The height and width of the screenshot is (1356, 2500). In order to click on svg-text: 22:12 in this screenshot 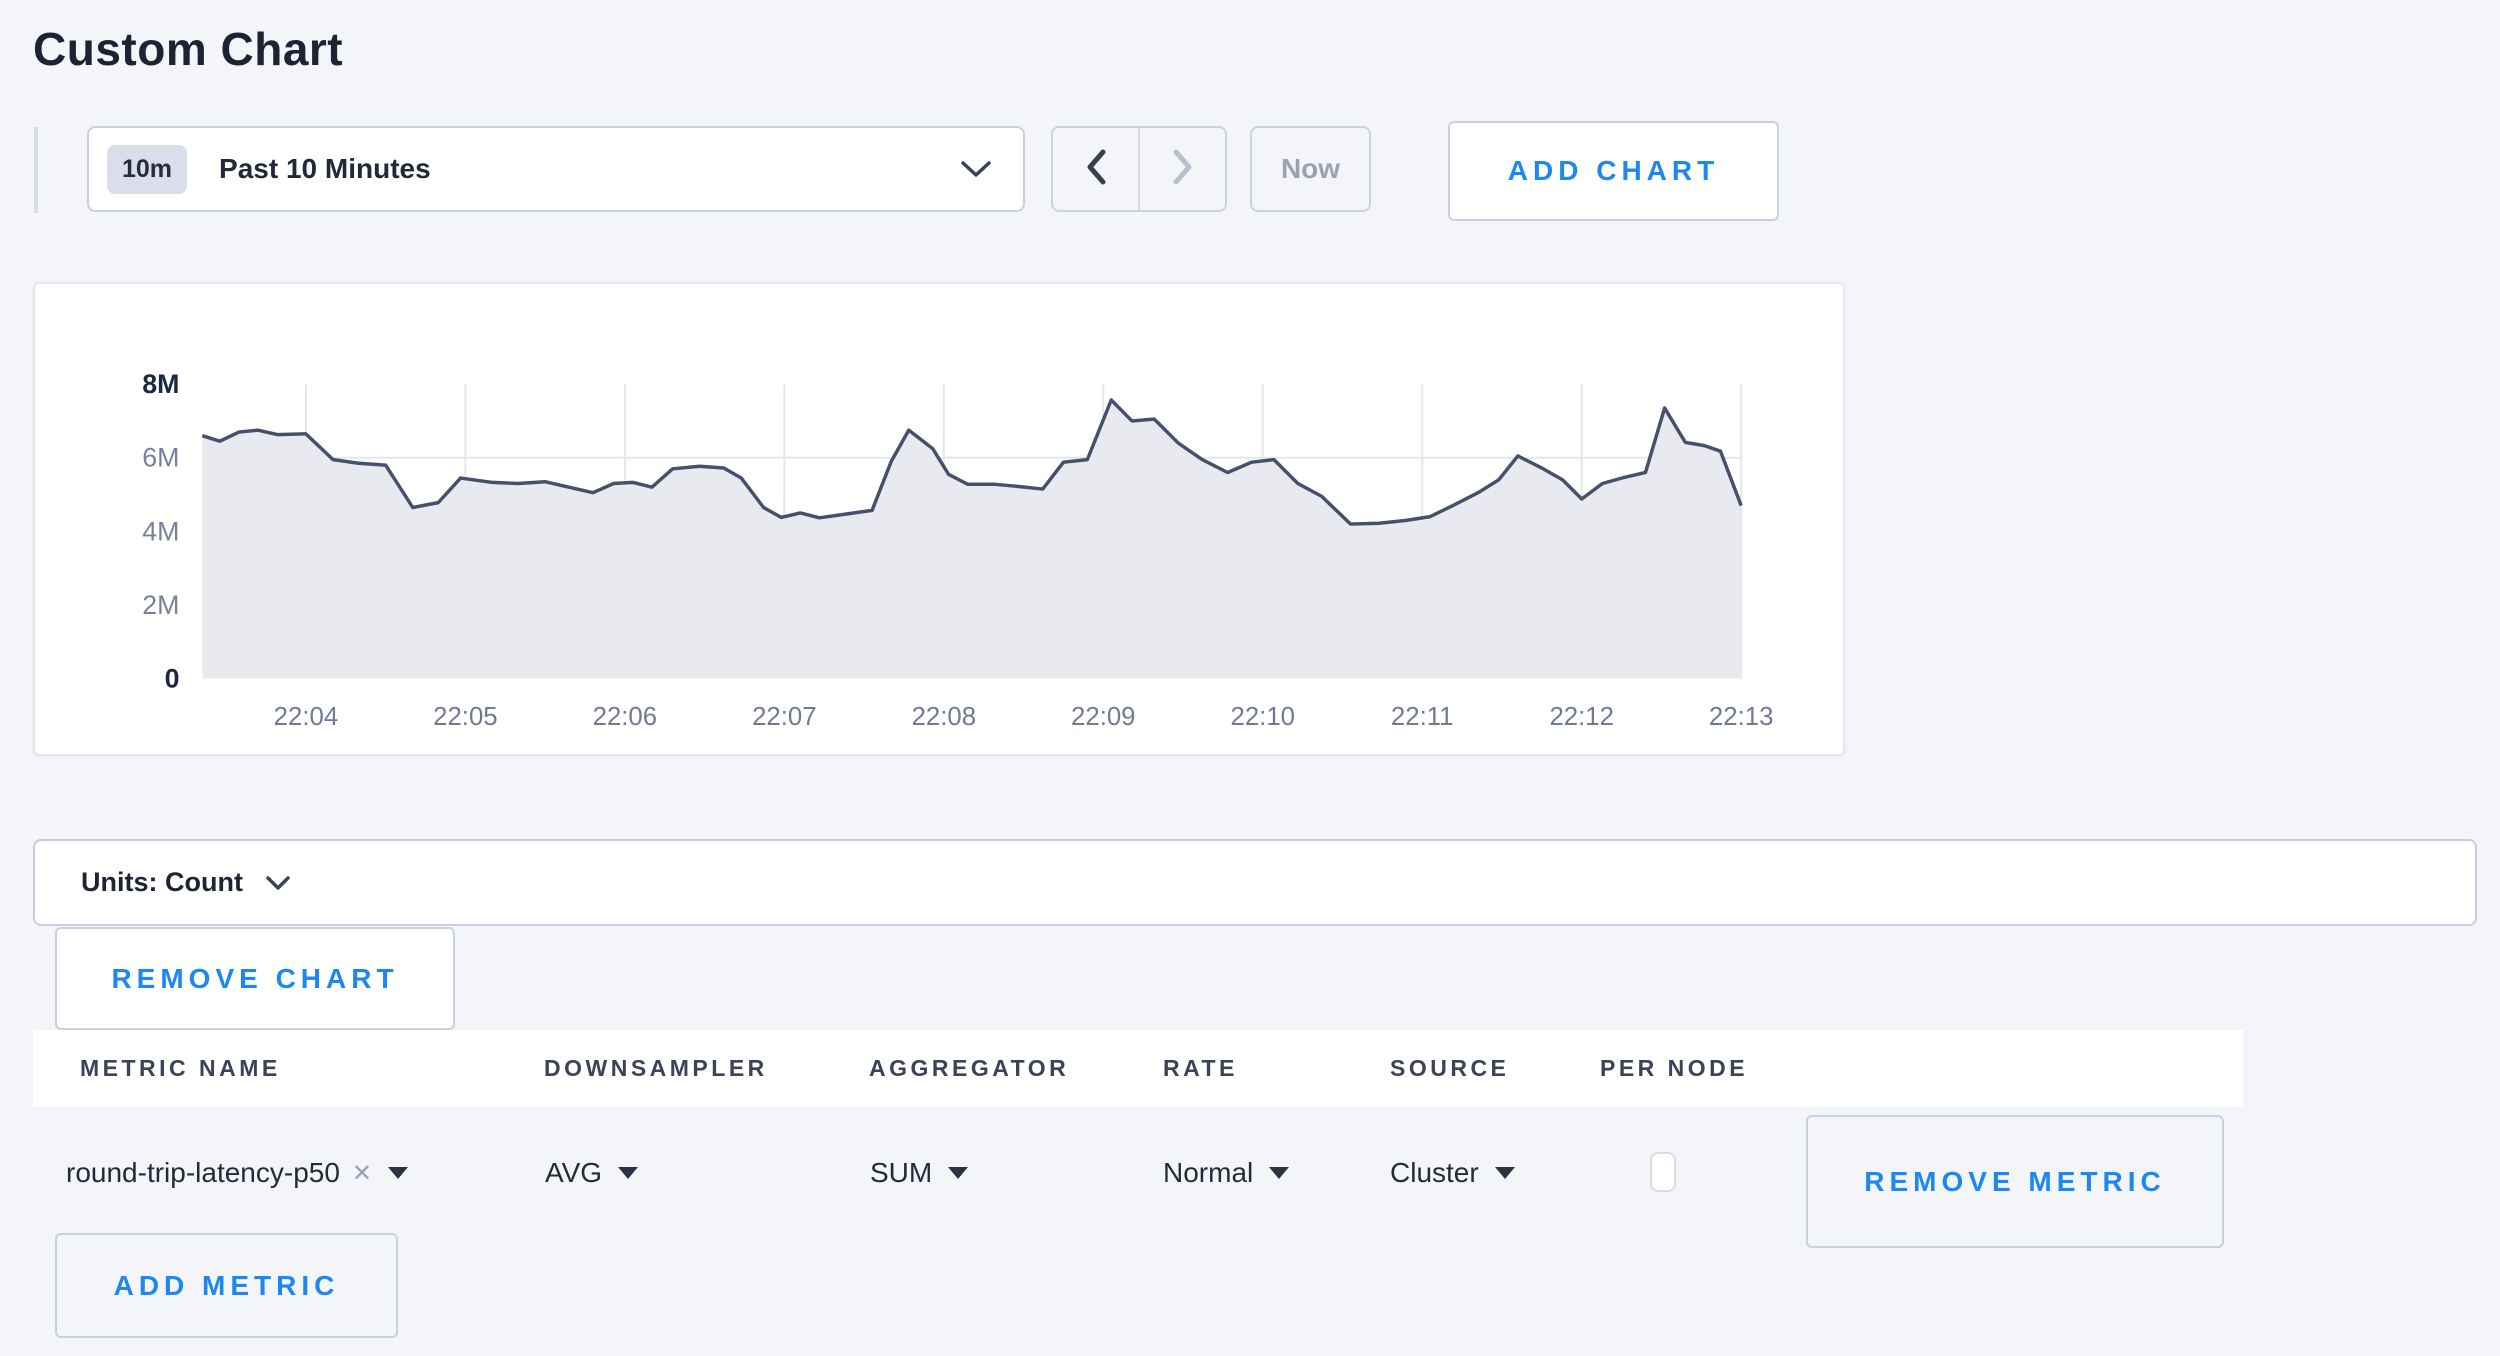, I will do `click(1581, 717)`.